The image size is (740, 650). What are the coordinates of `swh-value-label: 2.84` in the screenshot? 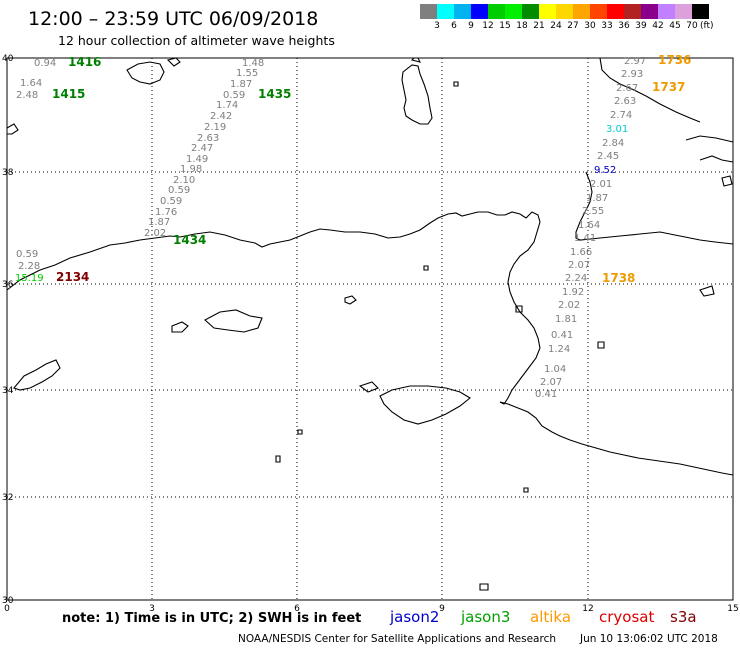 It's located at (613, 143).